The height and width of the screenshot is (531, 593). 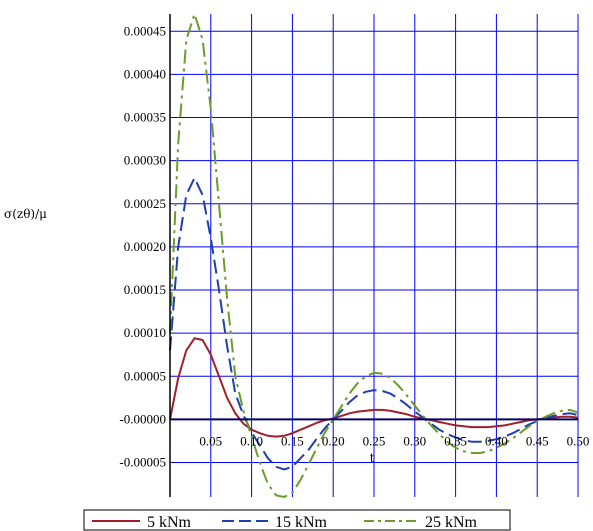 I want to click on x-tick-label: 0.50, so click(x=578, y=440).